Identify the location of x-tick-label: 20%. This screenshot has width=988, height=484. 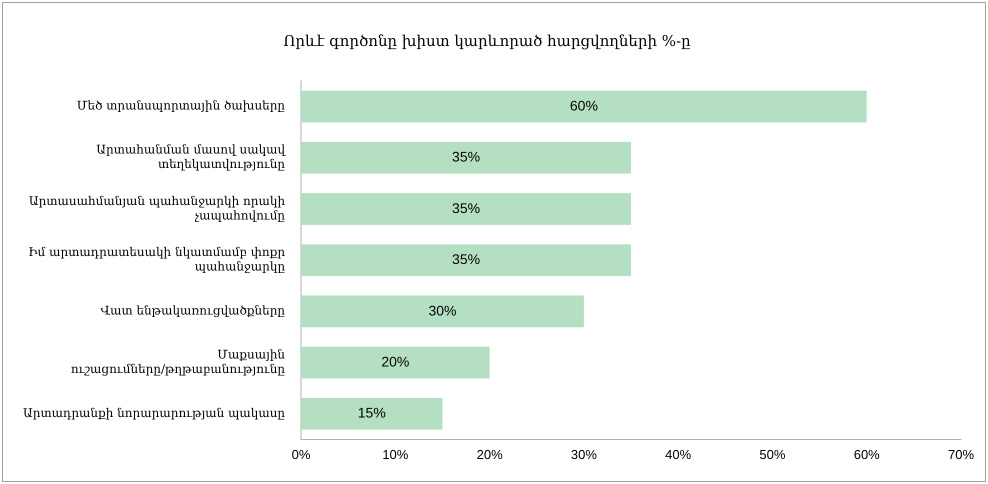
(490, 454).